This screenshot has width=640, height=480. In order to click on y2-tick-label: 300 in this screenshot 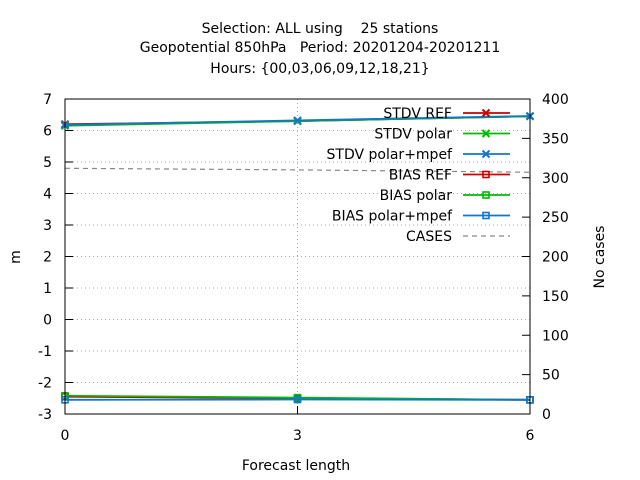, I will do `click(555, 179)`.